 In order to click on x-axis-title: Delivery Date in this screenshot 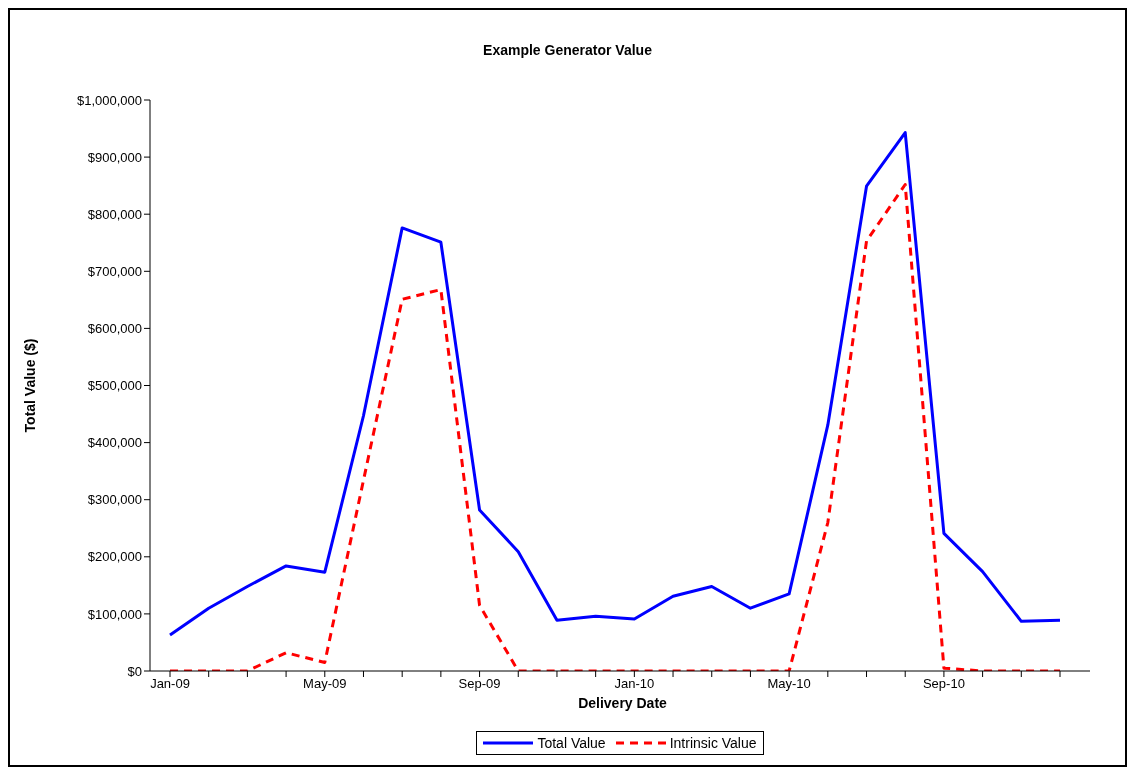, I will do `click(622, 703)`.